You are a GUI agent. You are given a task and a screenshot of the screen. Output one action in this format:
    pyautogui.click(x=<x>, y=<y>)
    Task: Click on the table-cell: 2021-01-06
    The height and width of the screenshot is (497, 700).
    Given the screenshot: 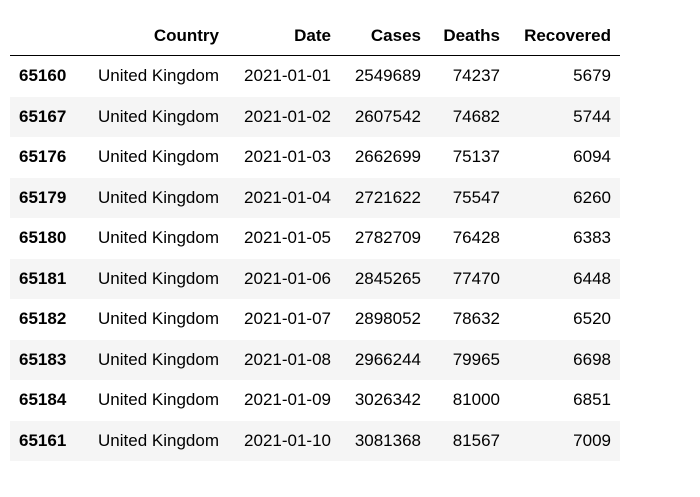 What is the action you would take?
    pyautogui.click(x=287, y=278)
    